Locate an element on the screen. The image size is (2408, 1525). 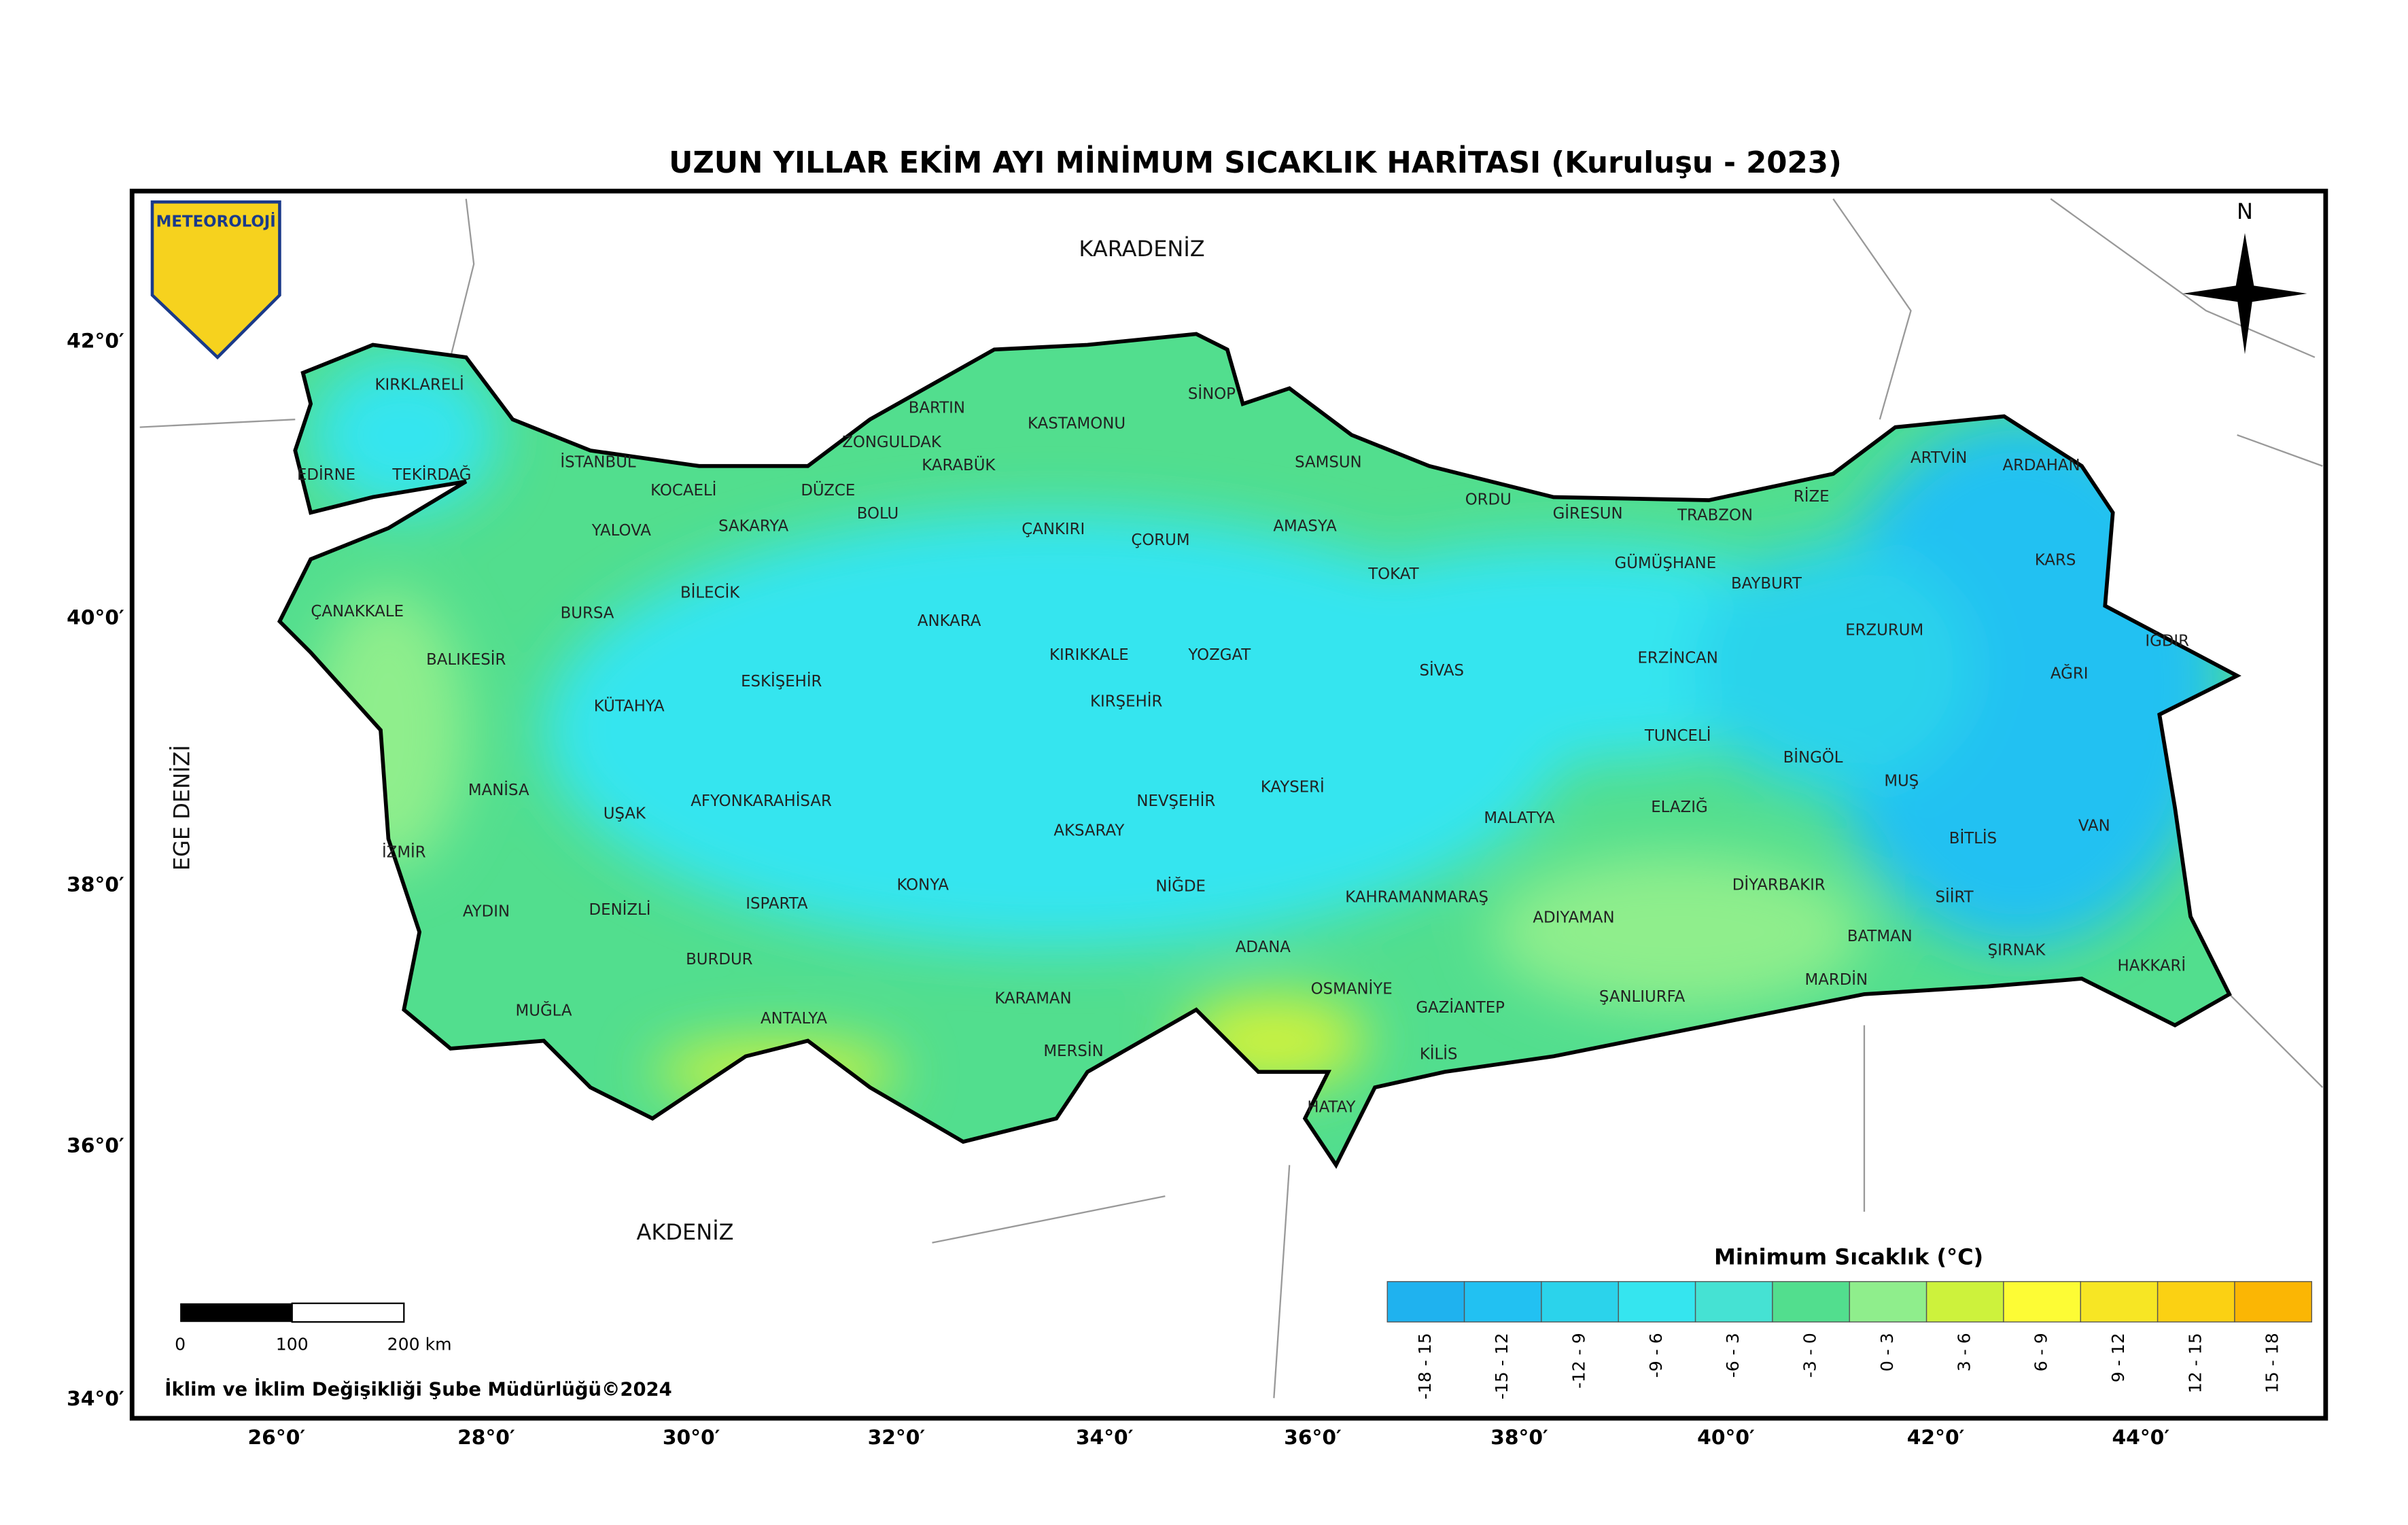
province-label: DİYARBAKIR is located at coordinates (1779, 884).